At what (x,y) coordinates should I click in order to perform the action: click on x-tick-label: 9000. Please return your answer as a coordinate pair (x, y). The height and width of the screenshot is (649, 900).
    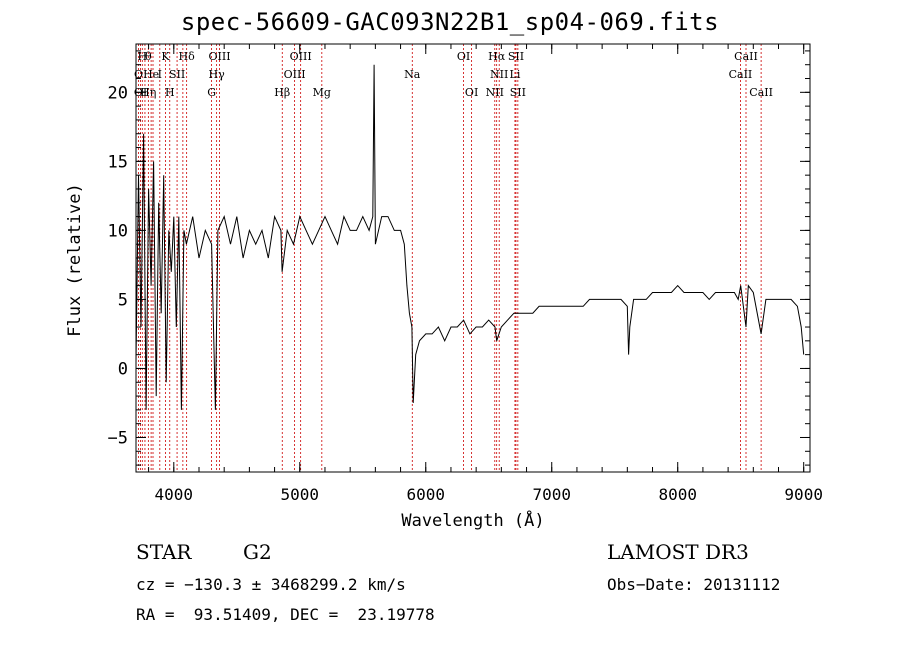
    Looking at the image, I should click on (803, 494).